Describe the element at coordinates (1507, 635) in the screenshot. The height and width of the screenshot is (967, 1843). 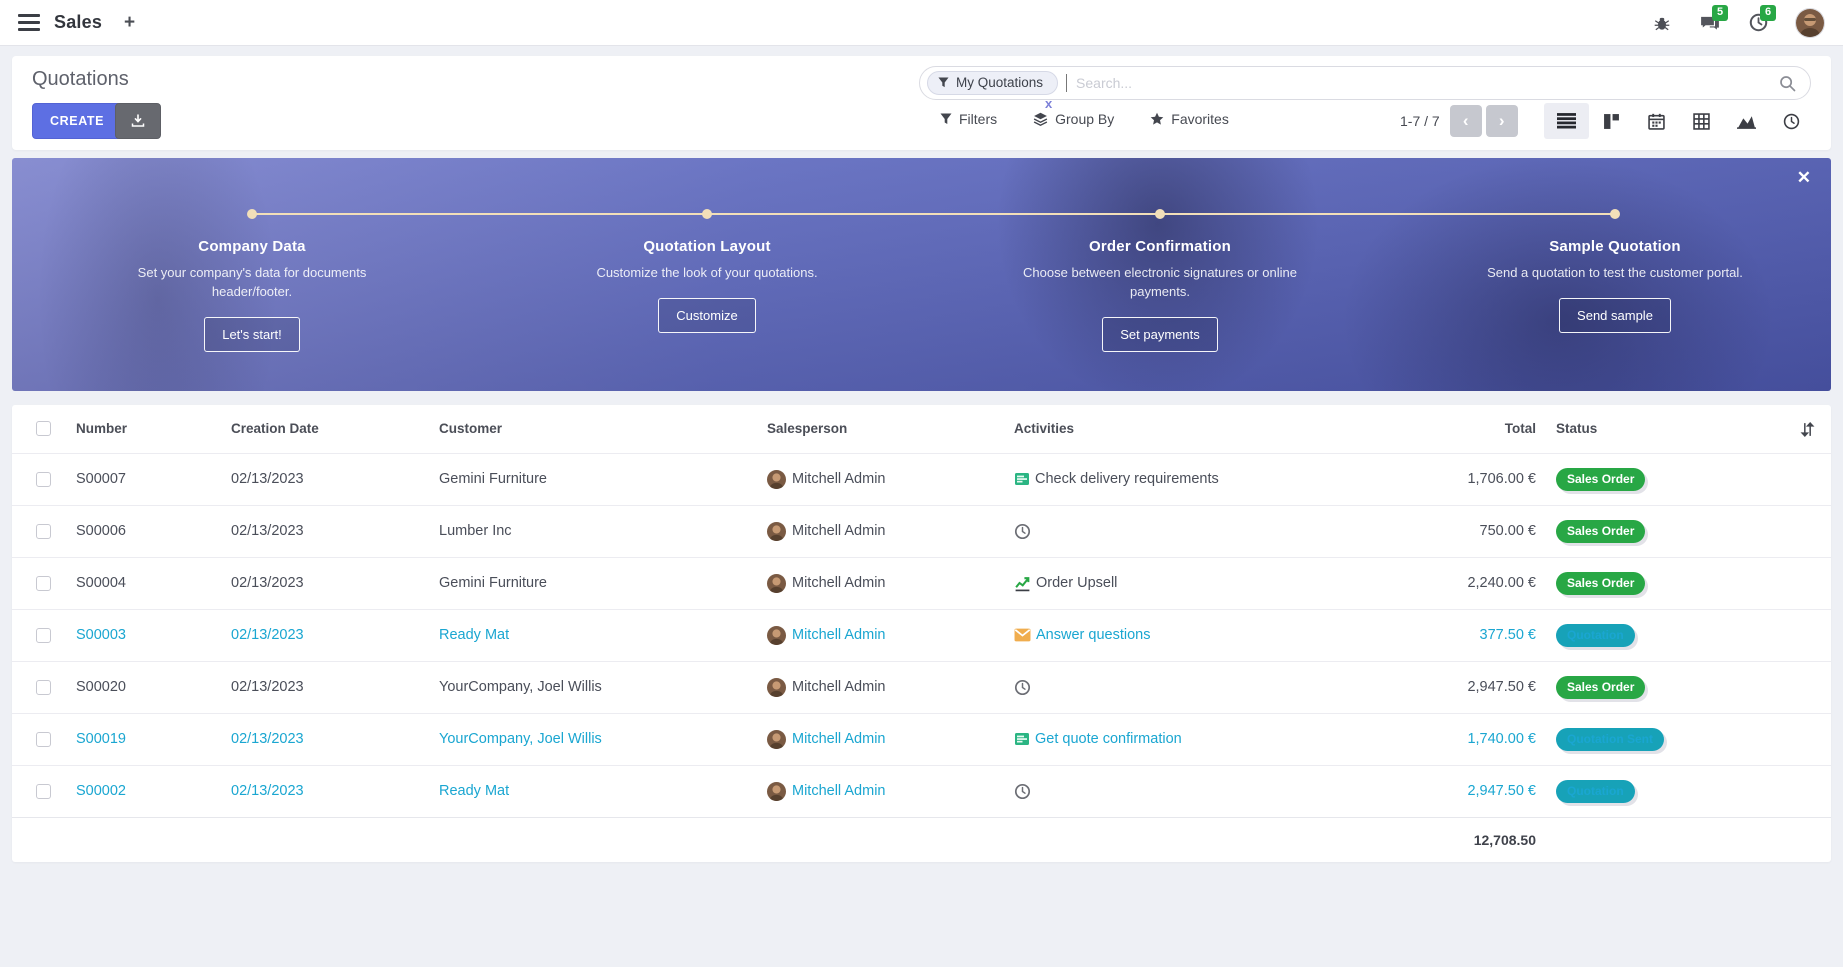
I see `cell-total: 377.50 €` at that location.